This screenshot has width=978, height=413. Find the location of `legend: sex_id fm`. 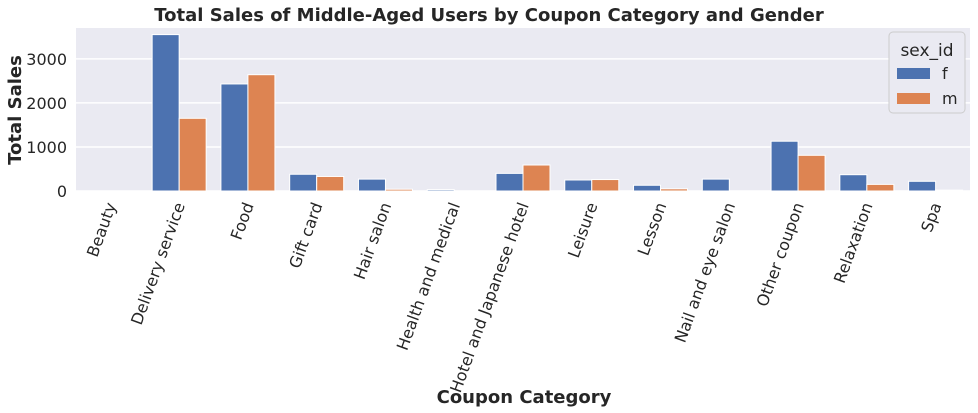

legend: sex_id fm is located at coordinates (927, 72).